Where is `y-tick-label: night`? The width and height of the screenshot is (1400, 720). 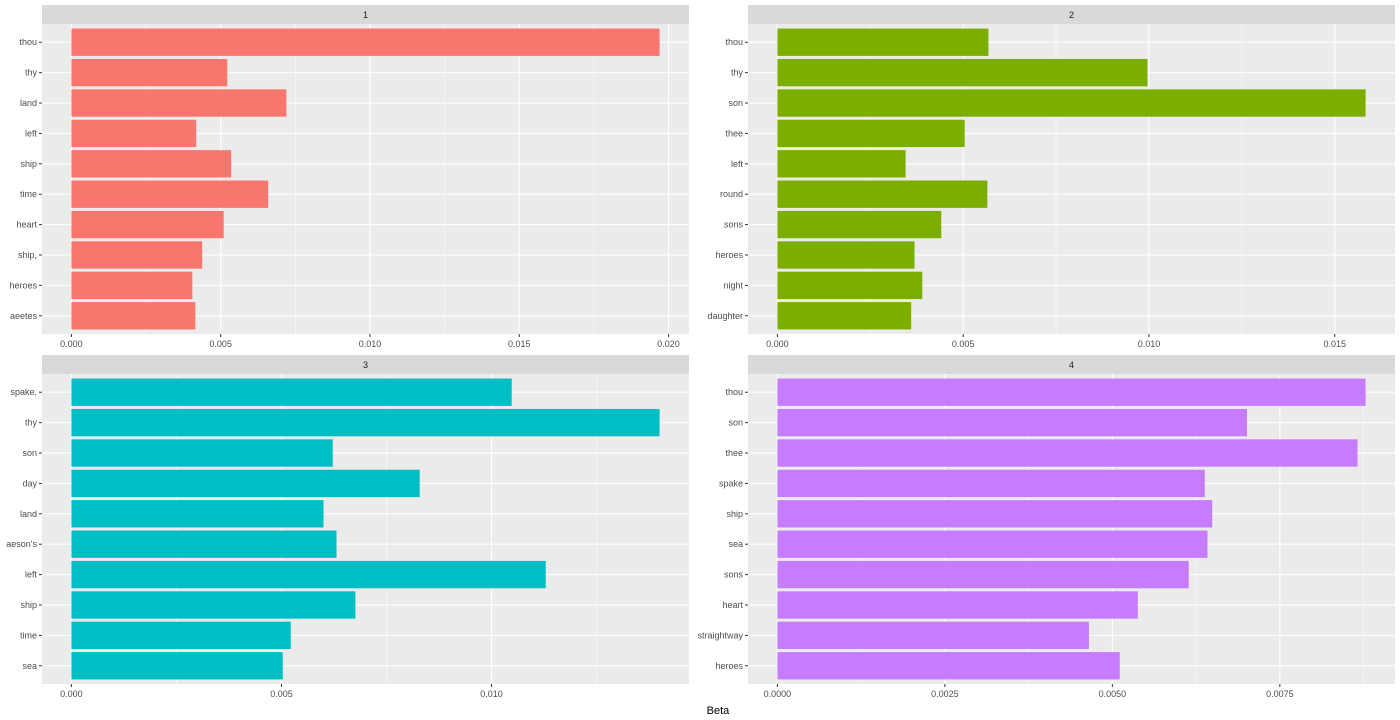
y-tick-label: night is located at coordinates (733, 285).